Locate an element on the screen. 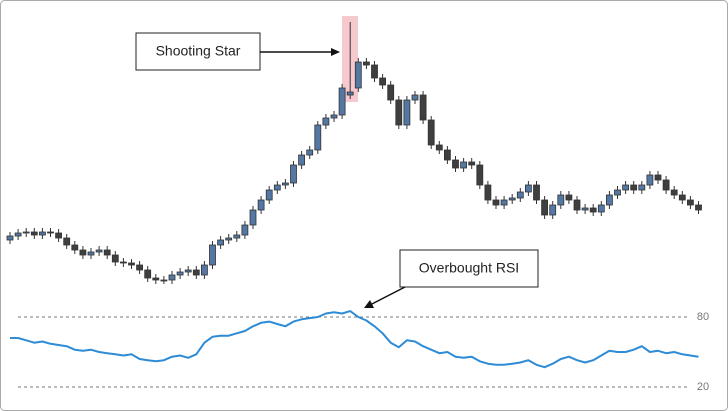  y-tick-label: 80 is located at coordinates (703, 317).